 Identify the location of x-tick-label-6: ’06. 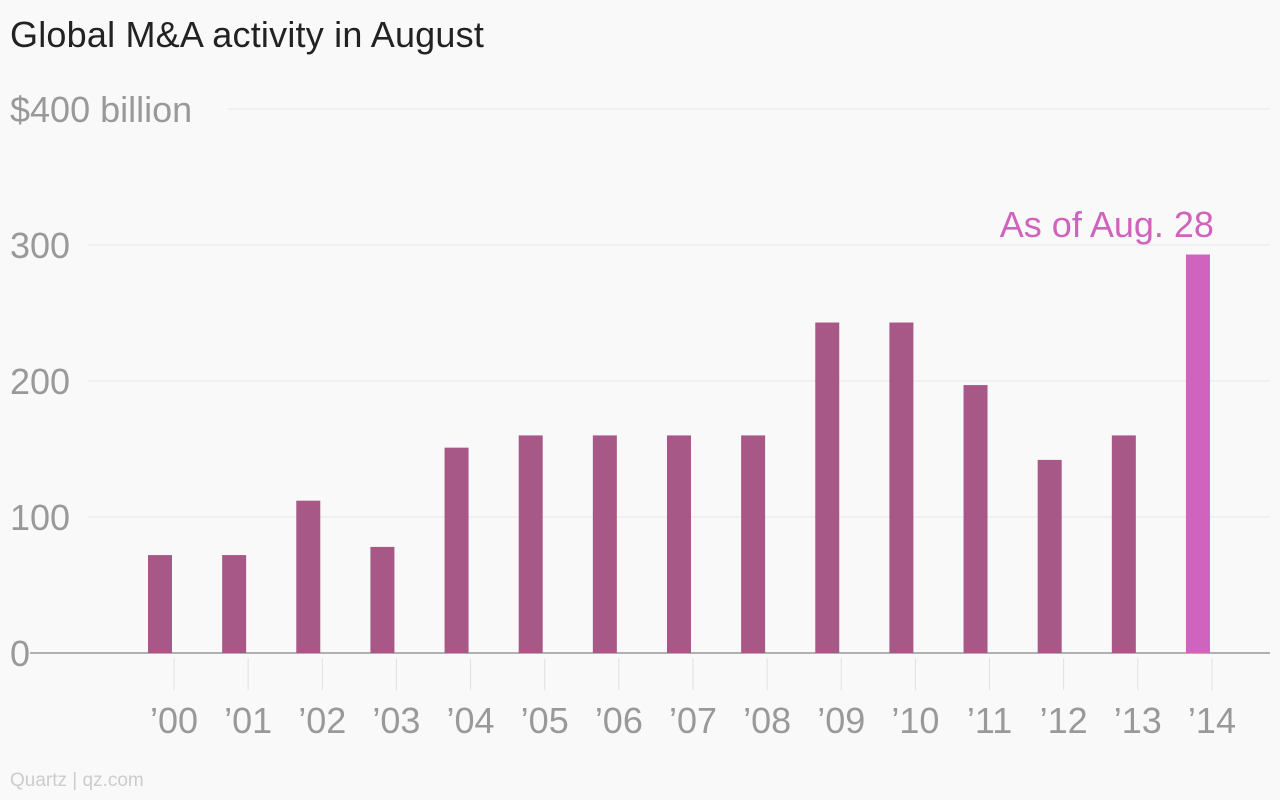
(619, 720).